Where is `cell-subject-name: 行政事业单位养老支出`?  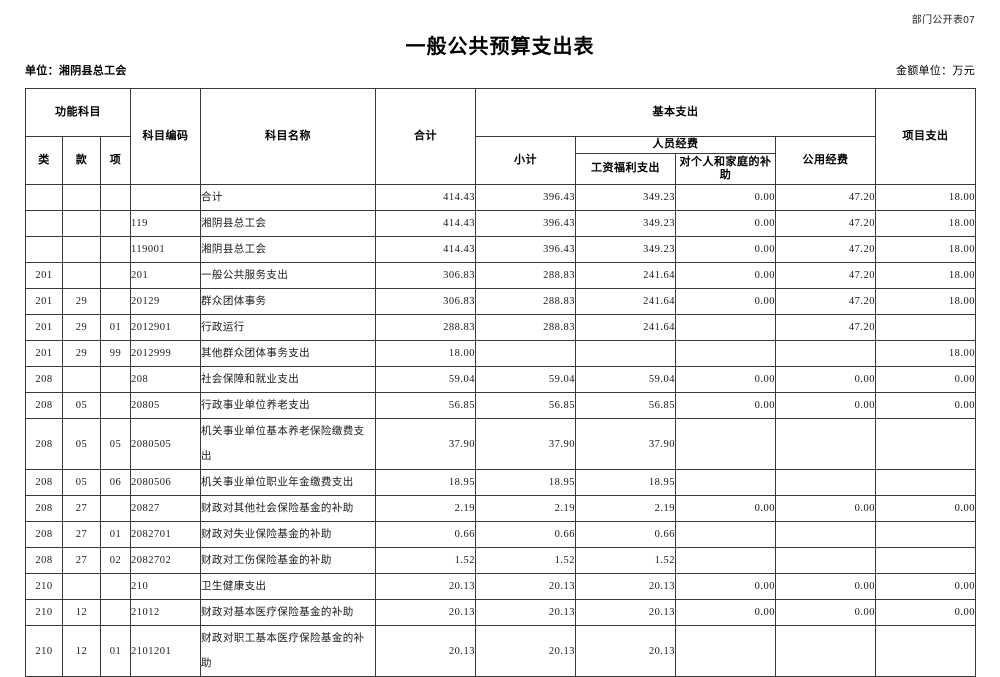
cell-subject-name: 行政事业单位养老支出 is located at coordinates (288, 405).